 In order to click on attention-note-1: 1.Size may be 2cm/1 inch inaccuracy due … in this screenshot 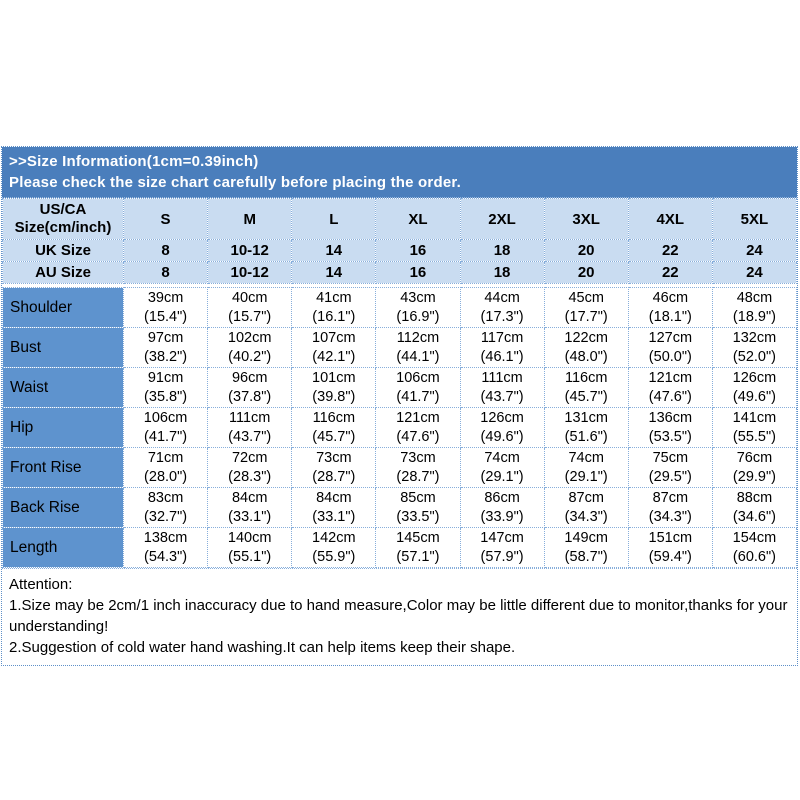, I will do `click(398, 616)`.